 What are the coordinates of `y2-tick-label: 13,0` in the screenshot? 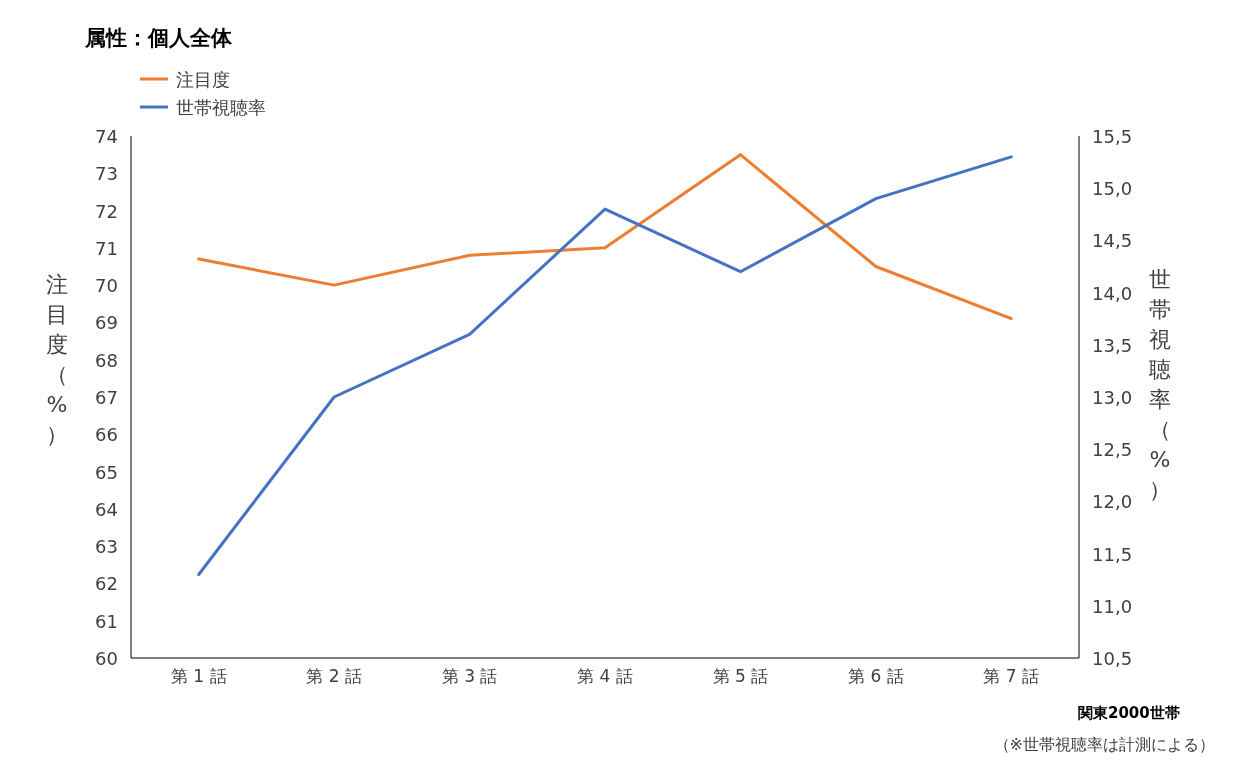 It's located at (1112, 397).